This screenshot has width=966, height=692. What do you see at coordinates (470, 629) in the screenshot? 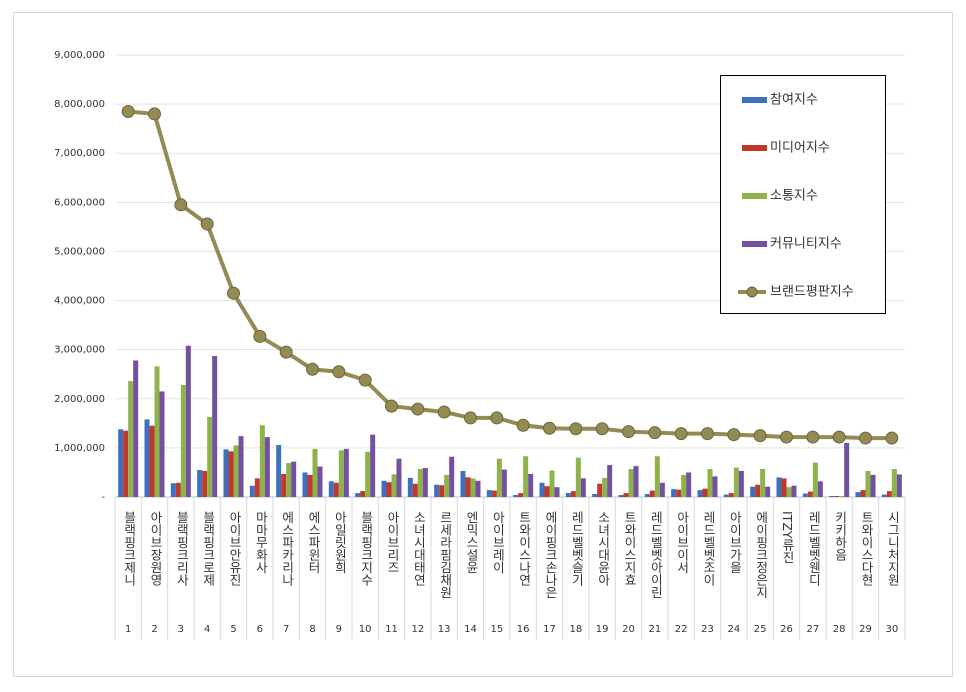
I see `category-number: 14` at bounding box center [470, 629].